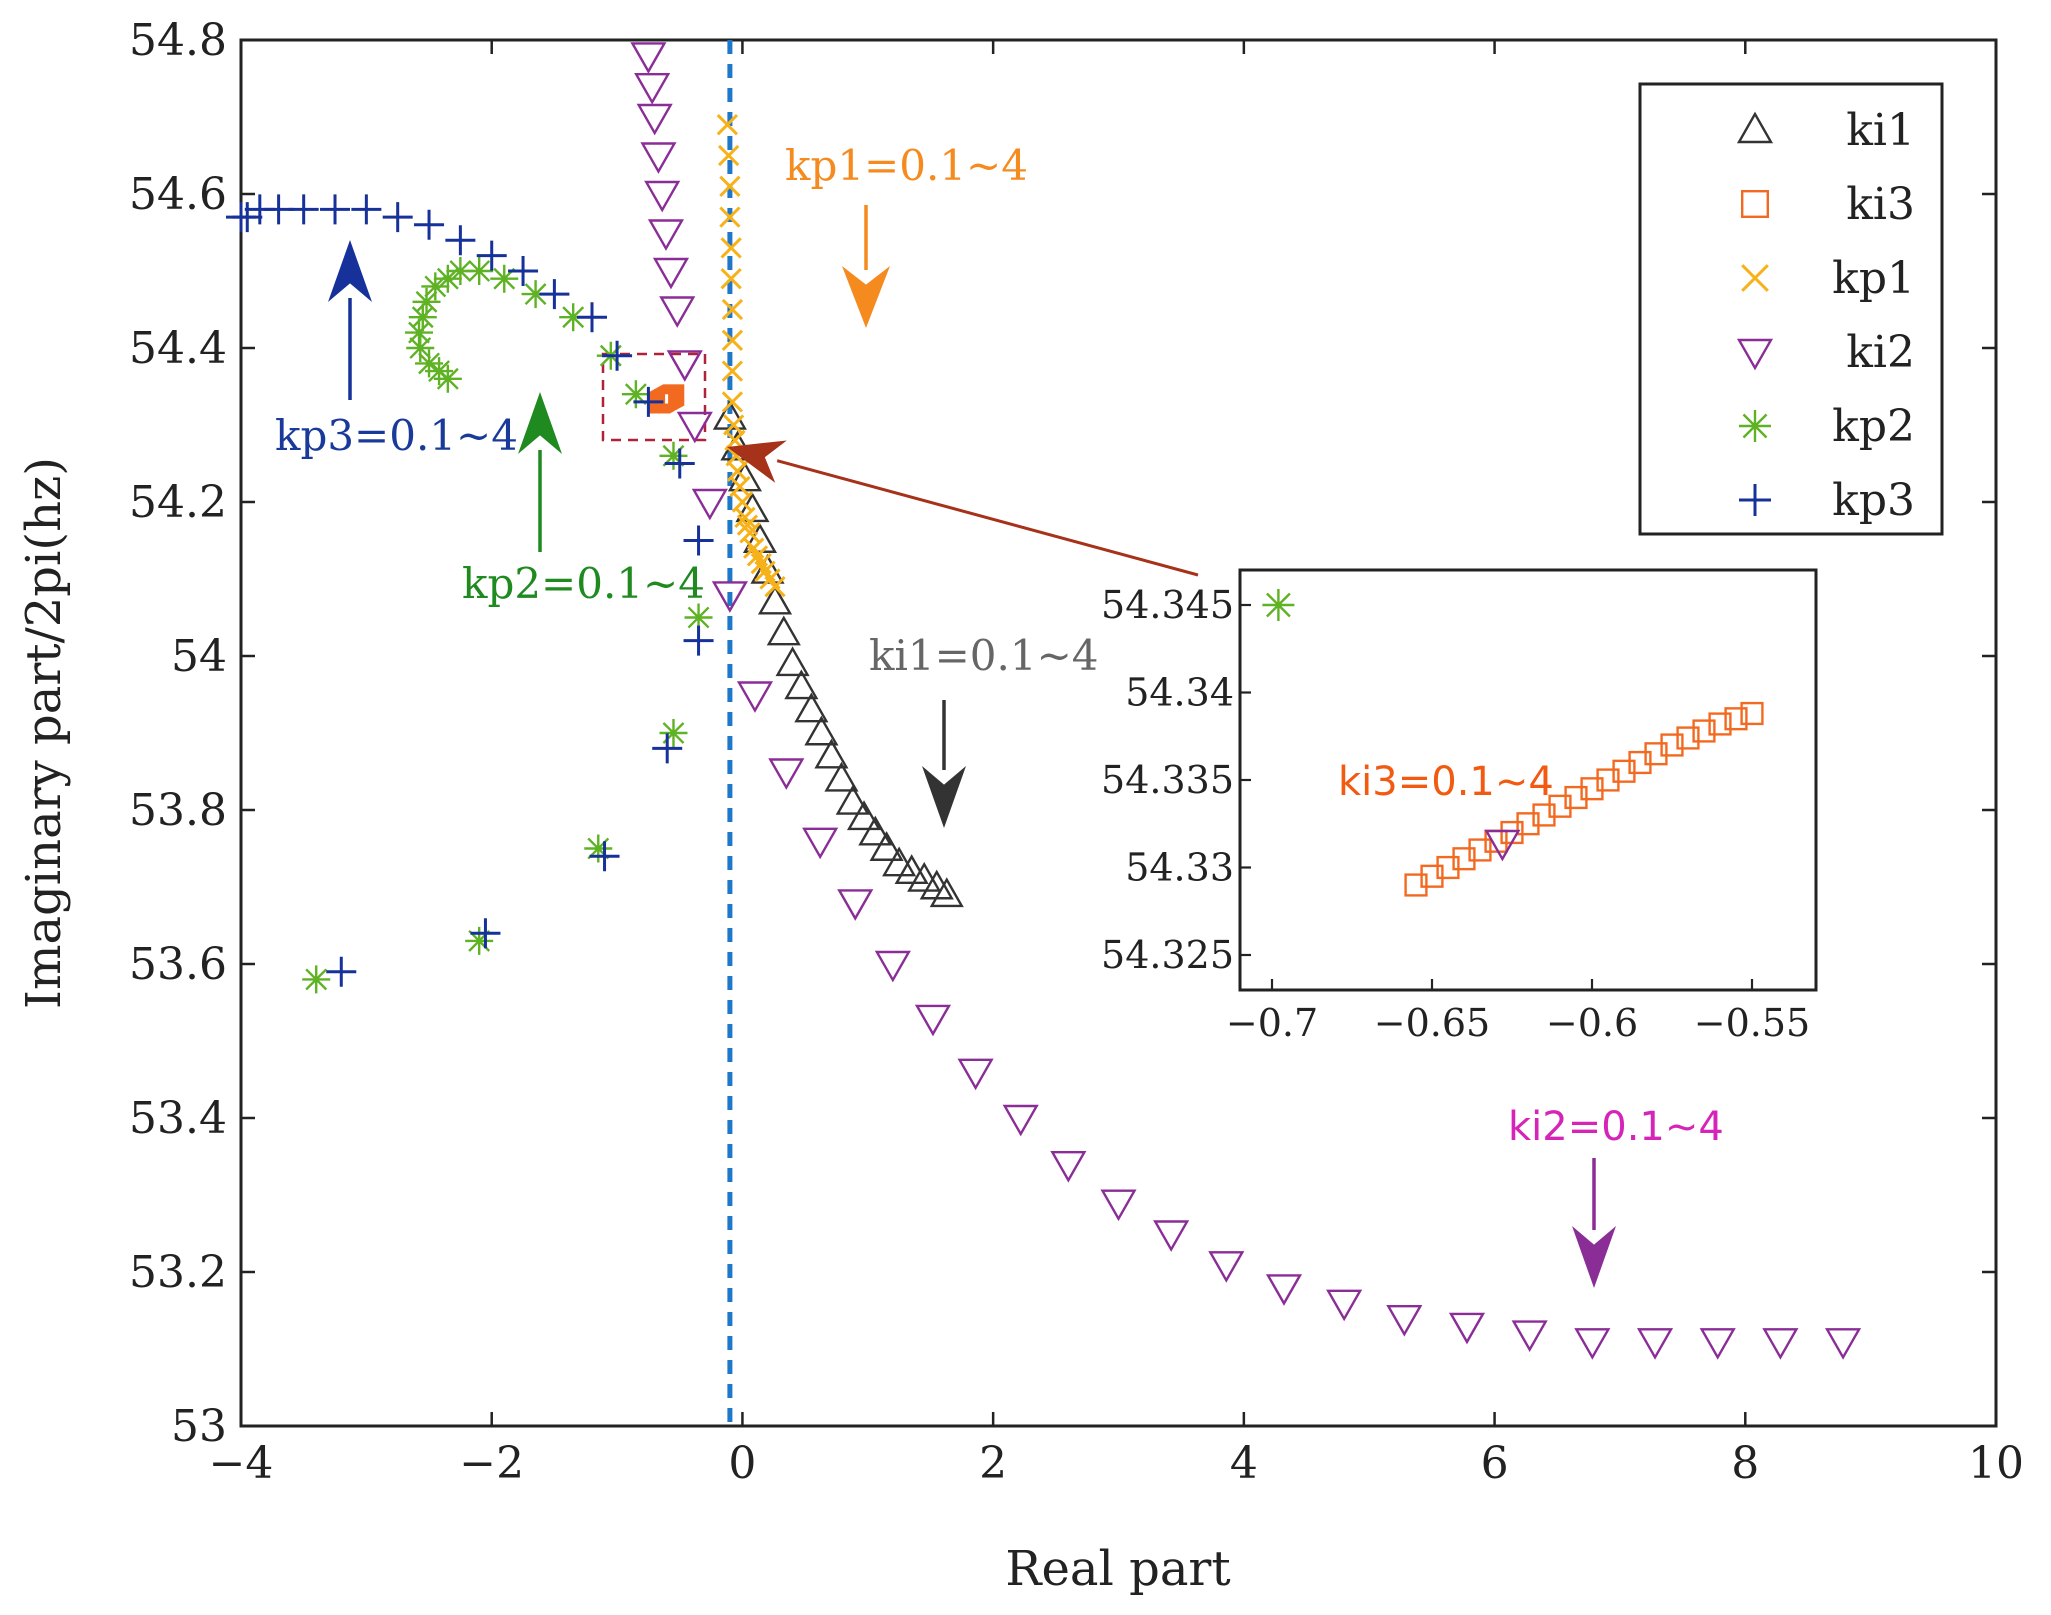 The width and height of the screenshot is (2051, 1615). What do you see at coordinates (1167, 955) in the screenshot?
I see `inset-y-tick-label: 54.325` at bounding box center [1167, 955].